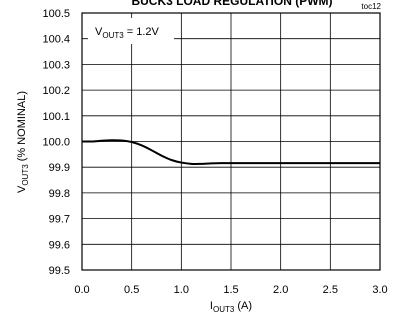 Image resolution: width=397 pixels, height=320 pixels. I want to click on x-tick-label: 1.5, so click(230, 290).